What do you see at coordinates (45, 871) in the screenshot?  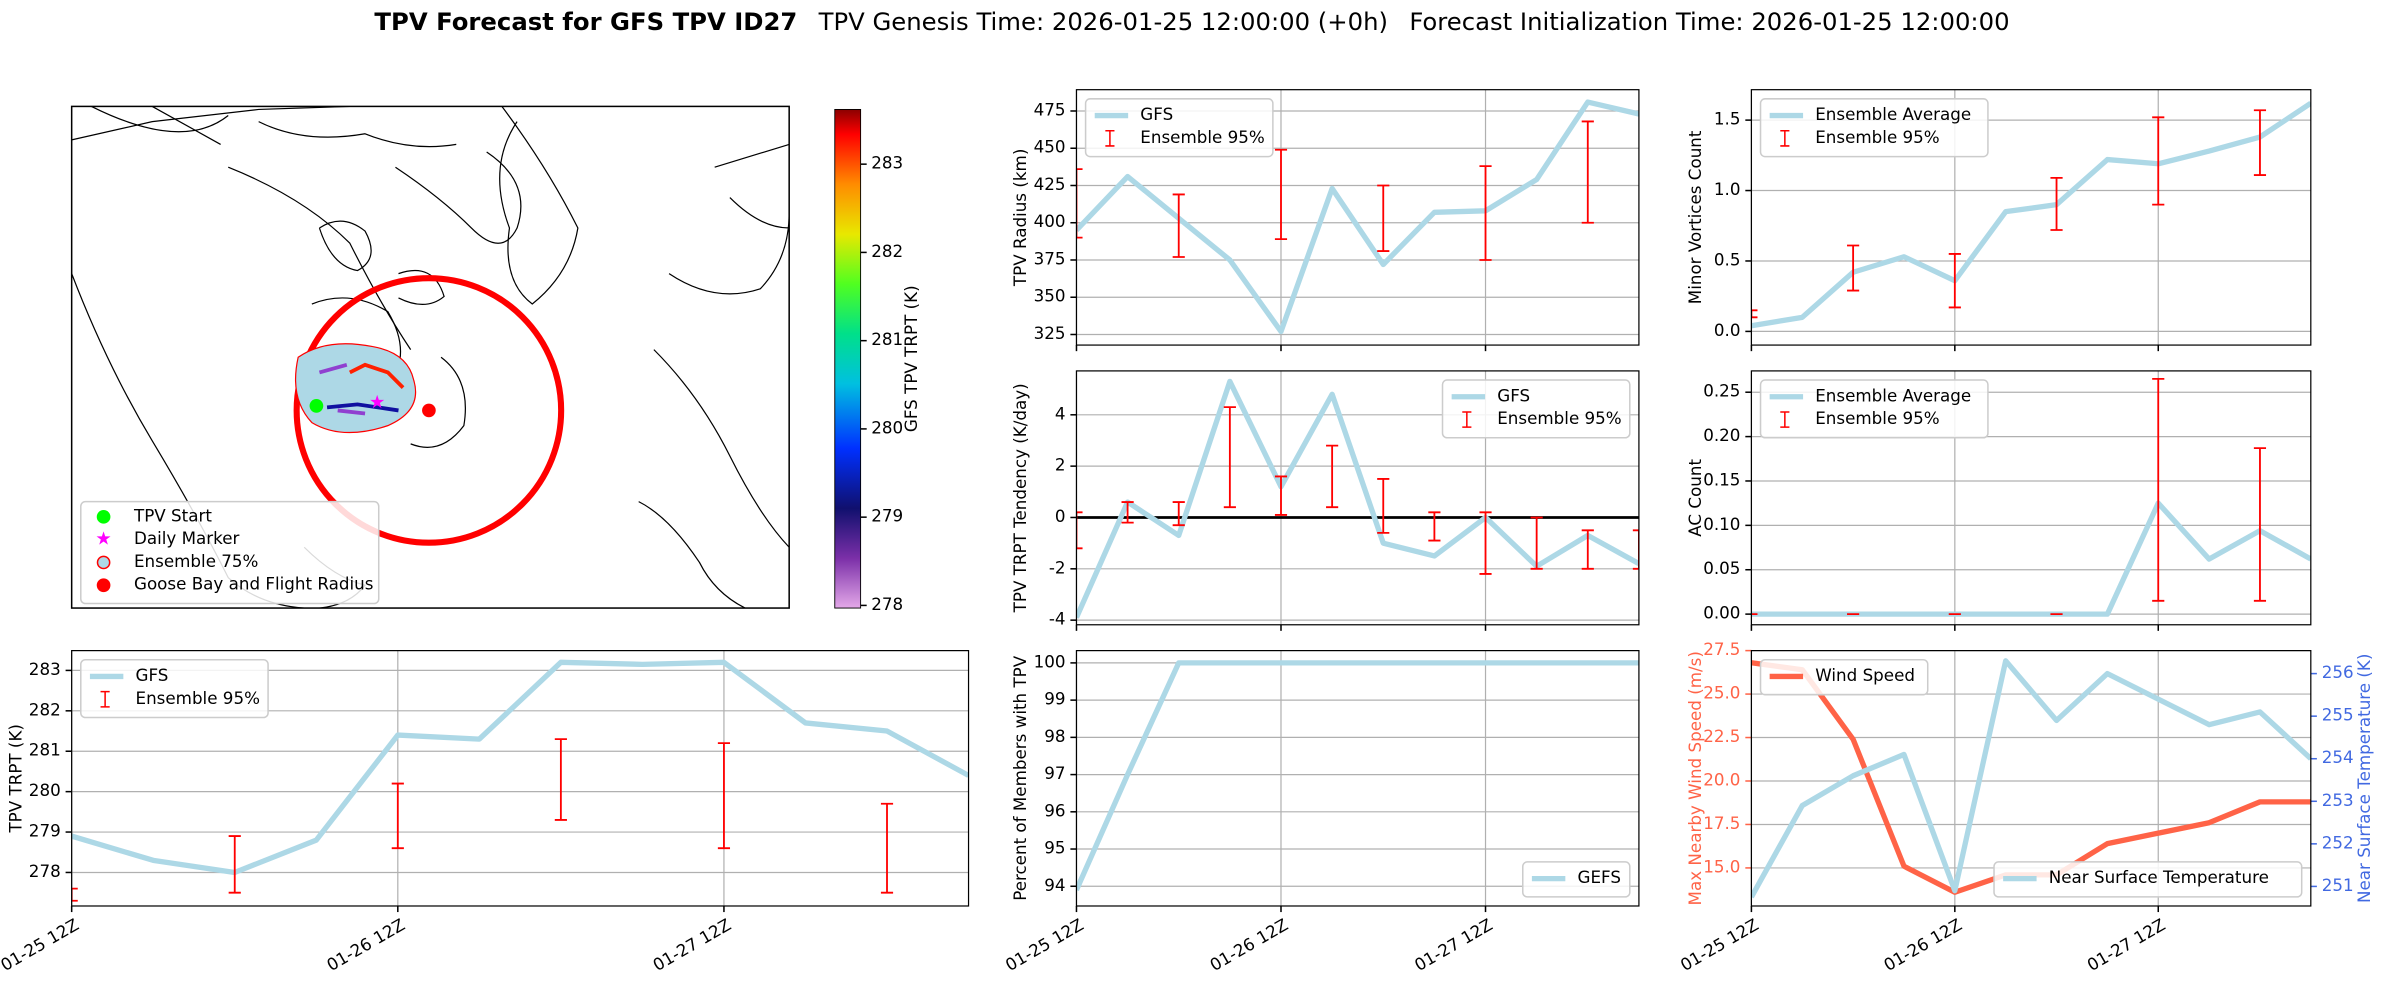 I see `y-tick-label: 278` at bounding box center [45, 871].